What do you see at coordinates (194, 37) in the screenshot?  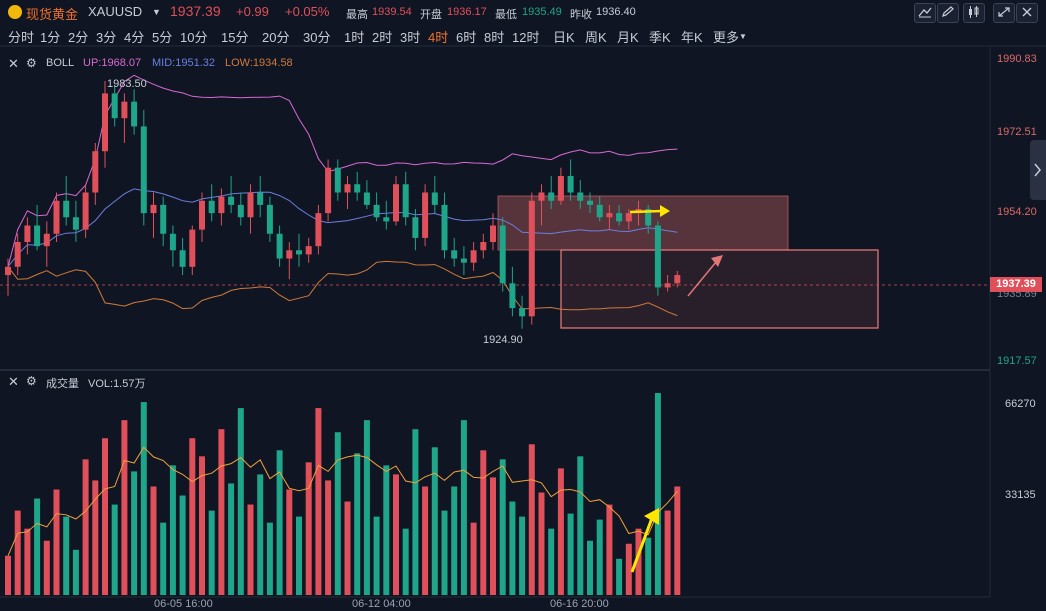 I see `timeframe-tab: 10分` at bounding box center [194, 37].